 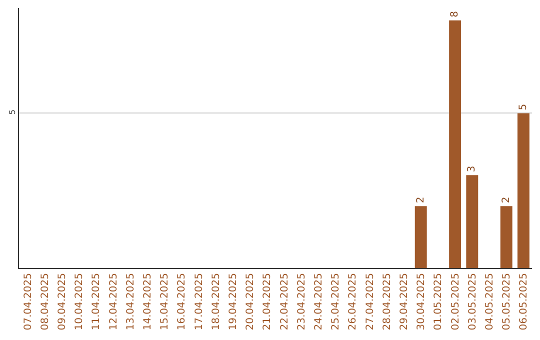 I want to click on x-tick-label: 30.04.2025, so click(x=422, y=301).